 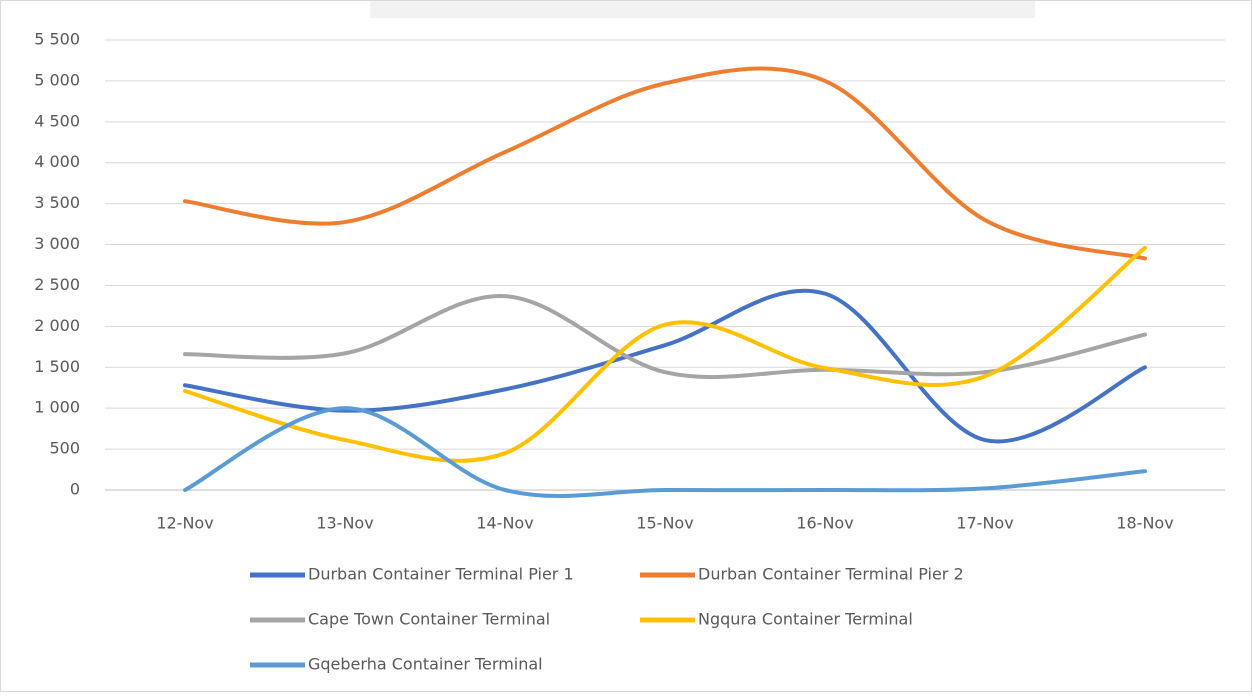 I want to click on y-tick-label: 4 500, so click(x=57, y=120).